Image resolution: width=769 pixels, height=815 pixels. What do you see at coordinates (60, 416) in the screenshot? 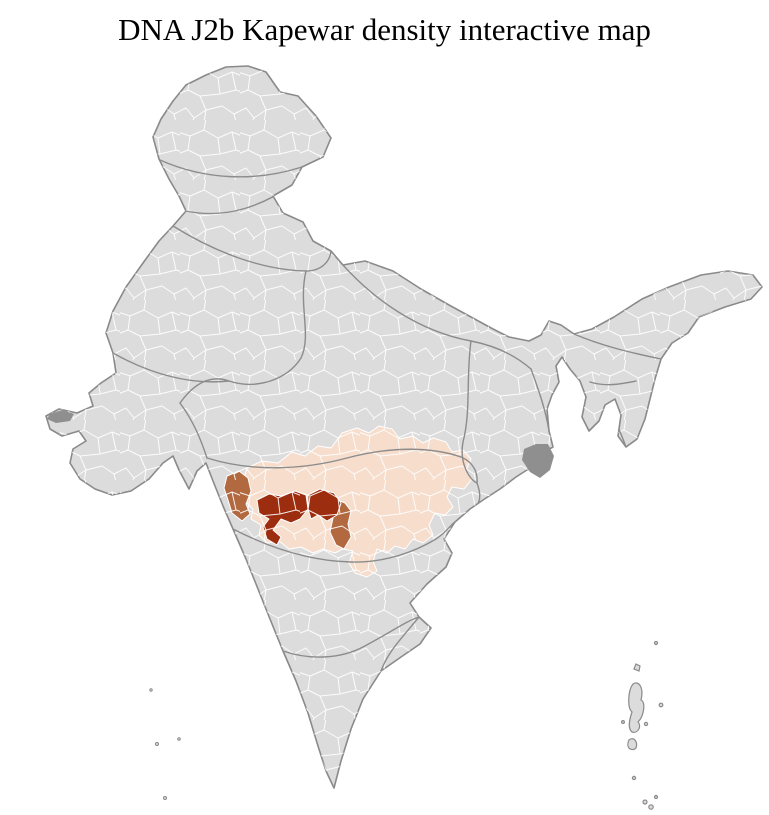
I see `kutch-marsh-patch` at bounding box center [60, 416].